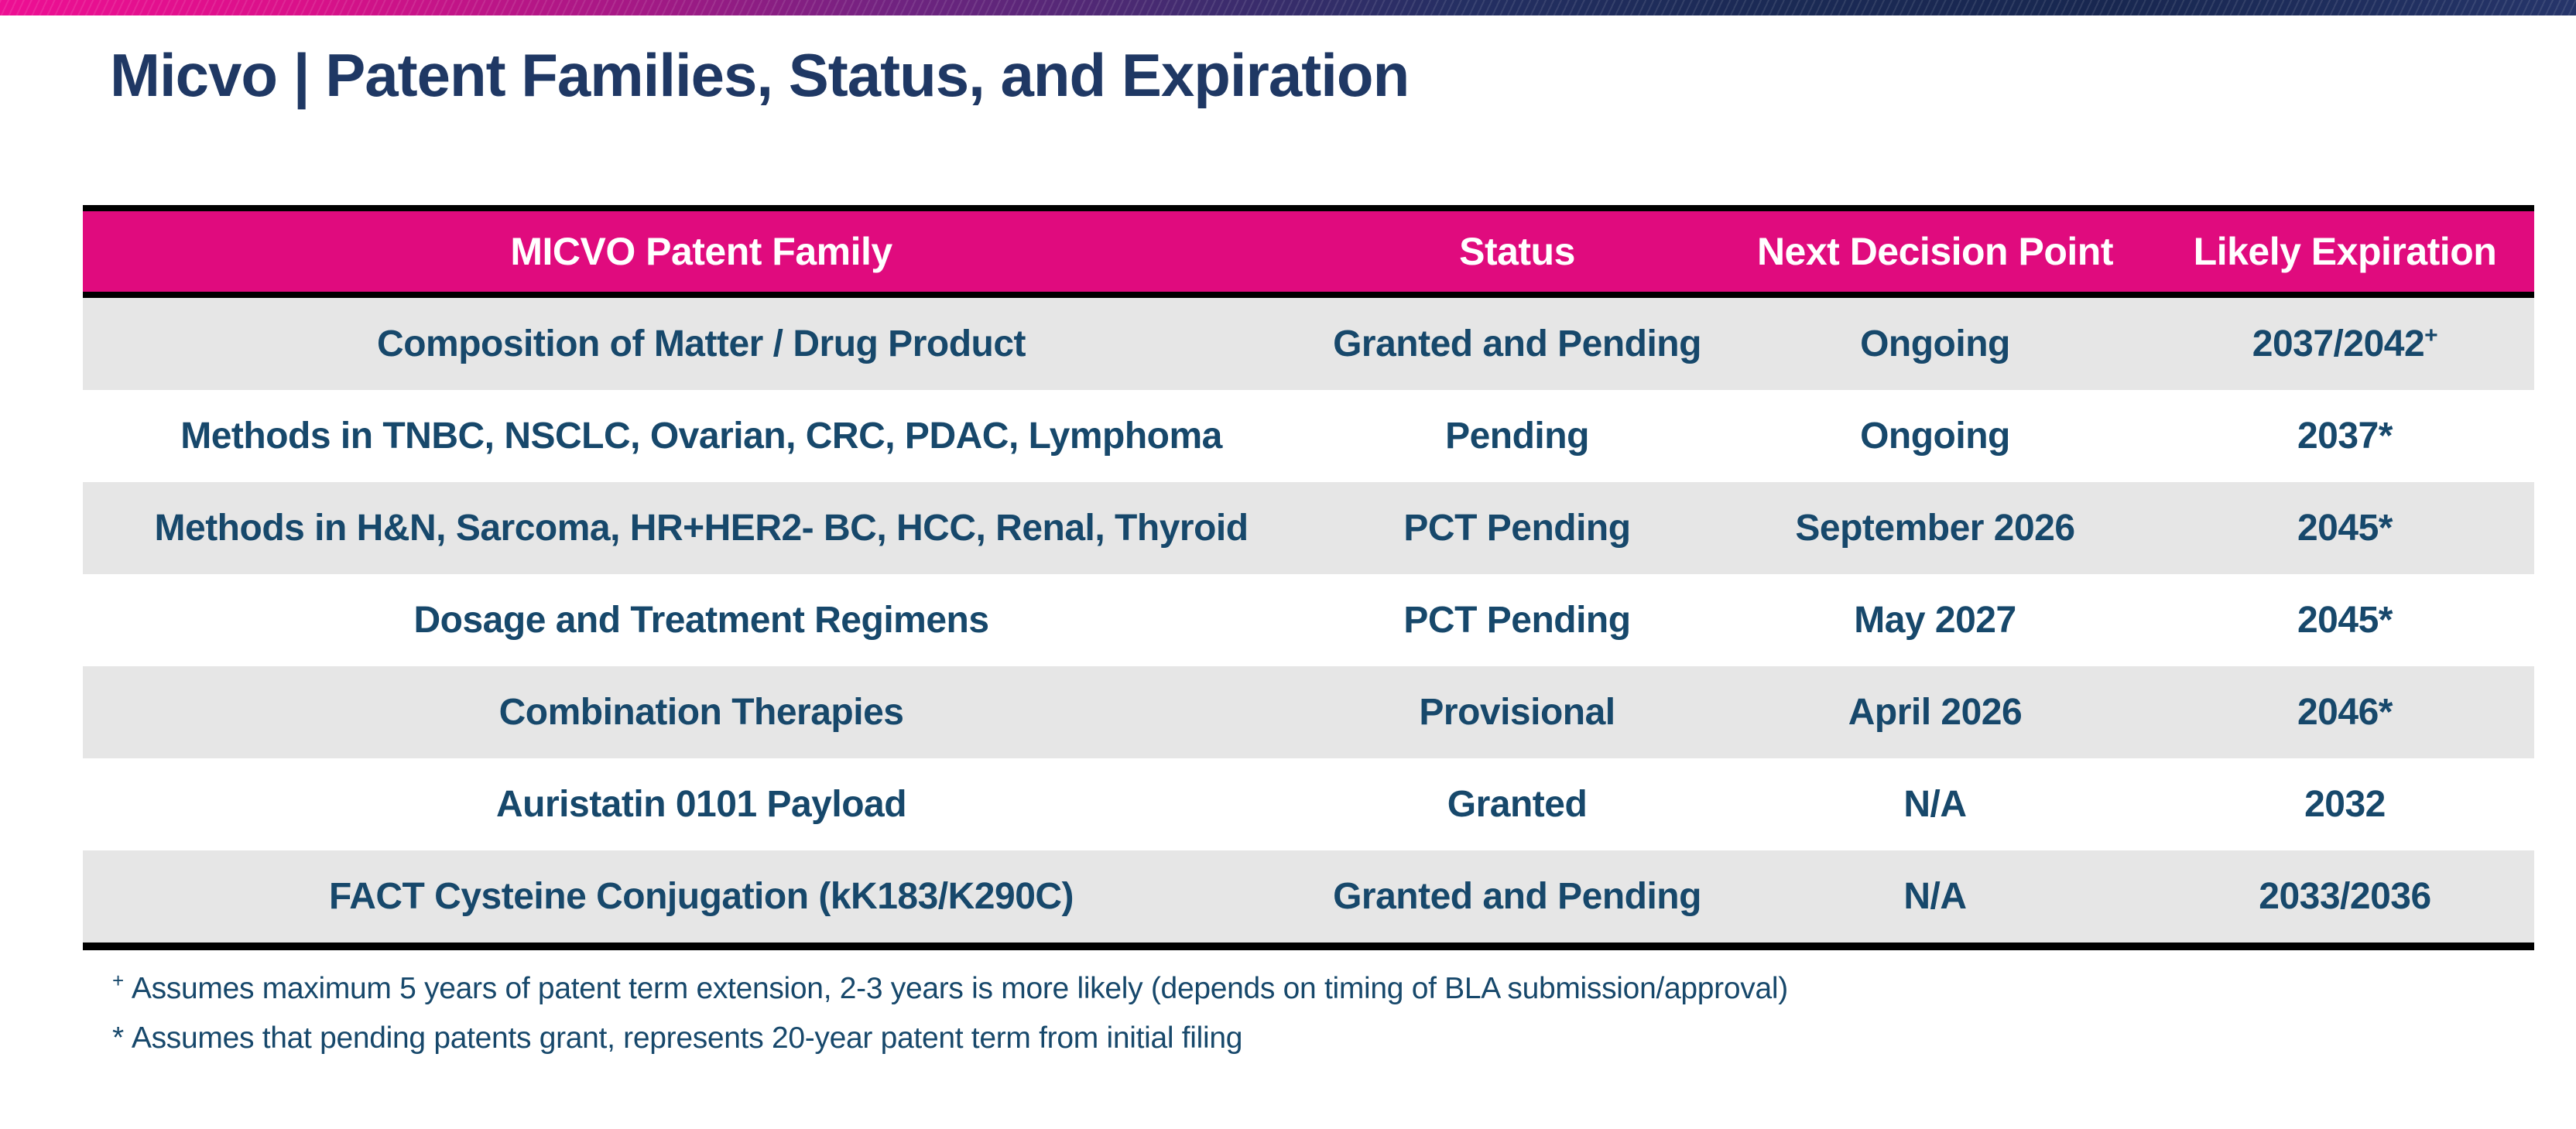  I want to click on cell-likely-expiration: 2037*, so click(2345, 436).